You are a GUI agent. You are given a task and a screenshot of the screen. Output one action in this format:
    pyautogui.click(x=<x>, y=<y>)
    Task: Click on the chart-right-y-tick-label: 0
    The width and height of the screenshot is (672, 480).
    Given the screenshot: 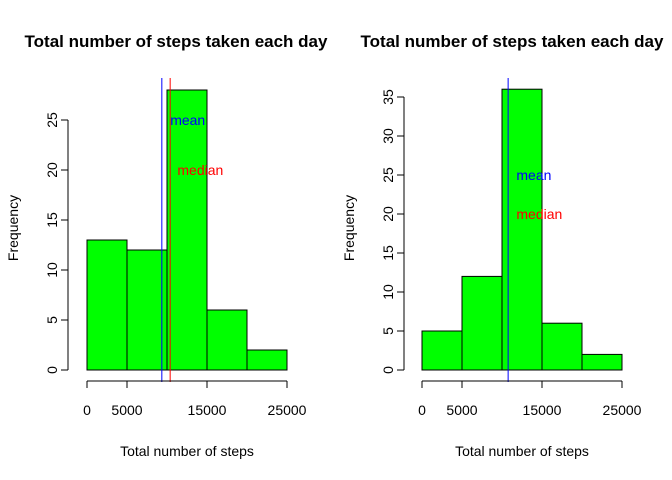 What is the action you would take?
    pyautogui.click(x=388, y=370)
    